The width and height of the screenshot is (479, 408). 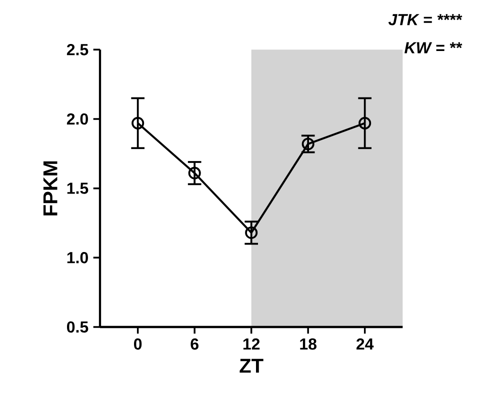 What do you see at coordinates (77, 50) in the screenshot?
I see `y-tick-label: 2.5` at bounding box center [77, 50].